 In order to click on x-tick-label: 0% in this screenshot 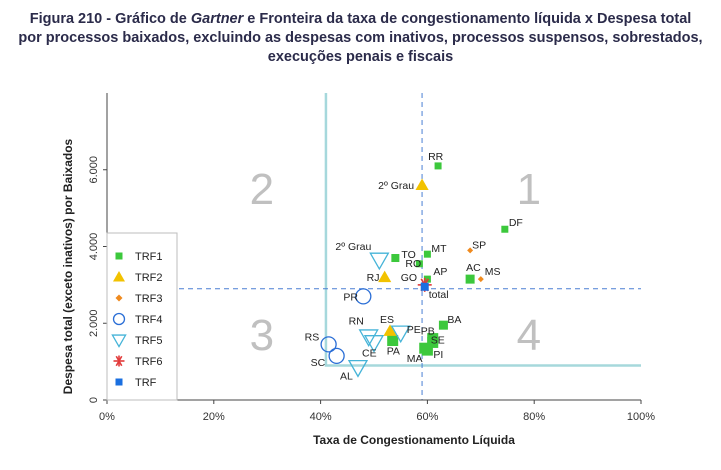, I will do `click(107, 417)`.